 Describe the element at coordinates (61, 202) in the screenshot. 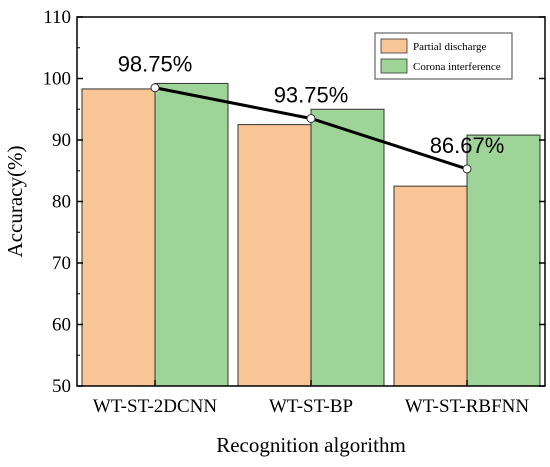

I see `y-tick-label: 80` at that location.